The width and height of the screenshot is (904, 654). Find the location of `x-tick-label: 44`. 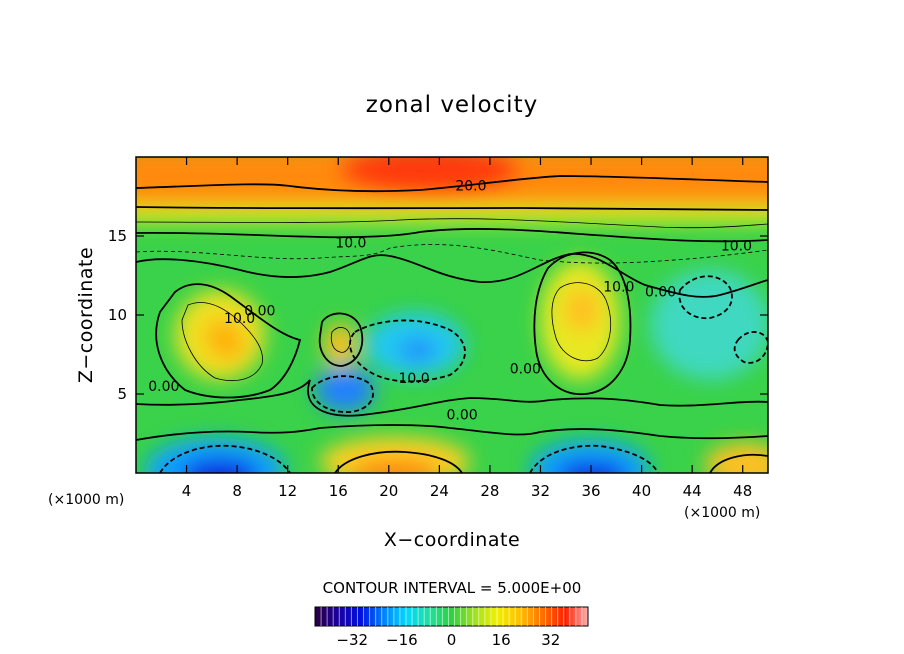

x-tick-label: 44 is located at coordinates (692, 491).